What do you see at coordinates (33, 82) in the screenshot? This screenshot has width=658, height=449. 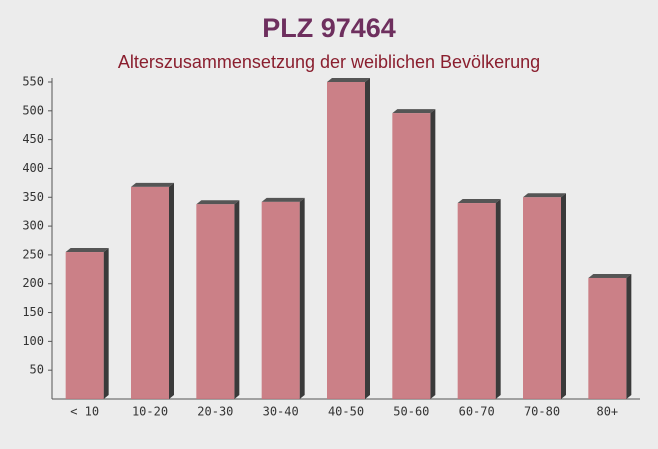 I see `y-tick-label: 550` at bounding box center [33, 82].